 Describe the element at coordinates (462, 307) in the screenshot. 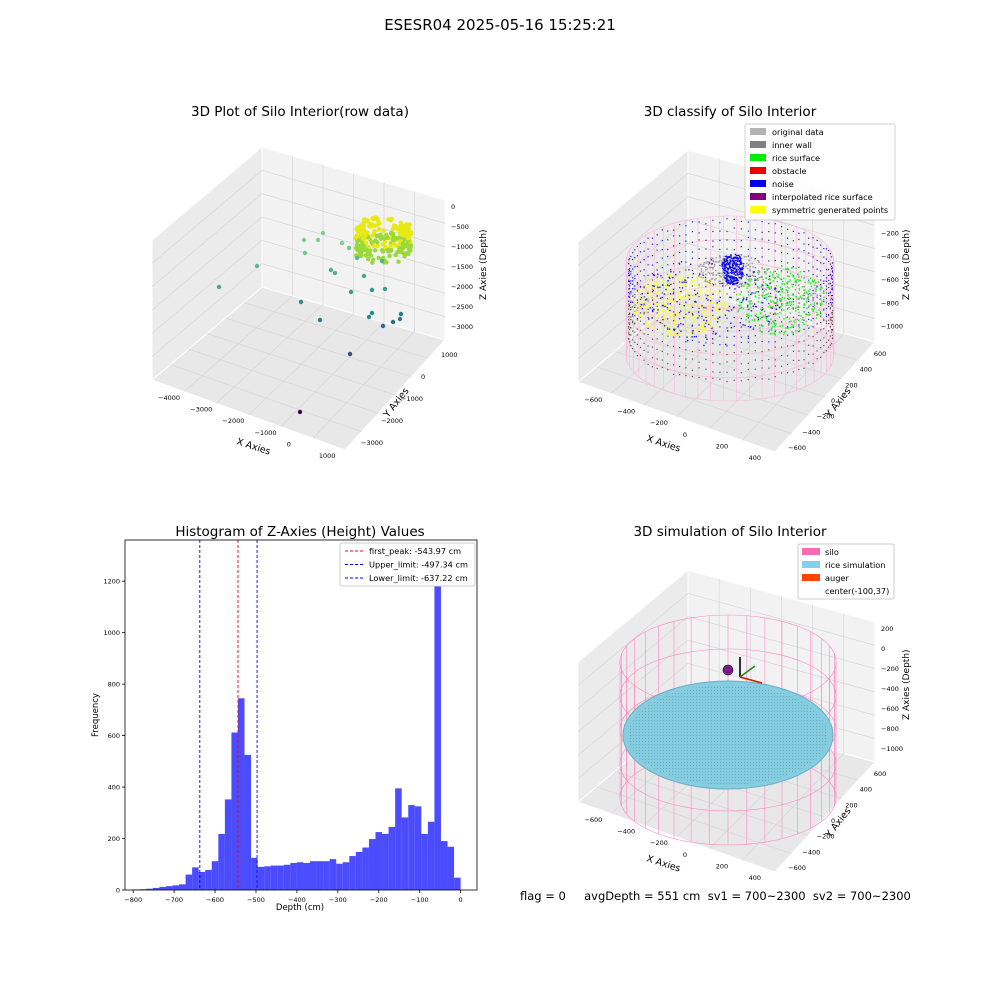

I see `raw-z-tick: −2500` at that location.